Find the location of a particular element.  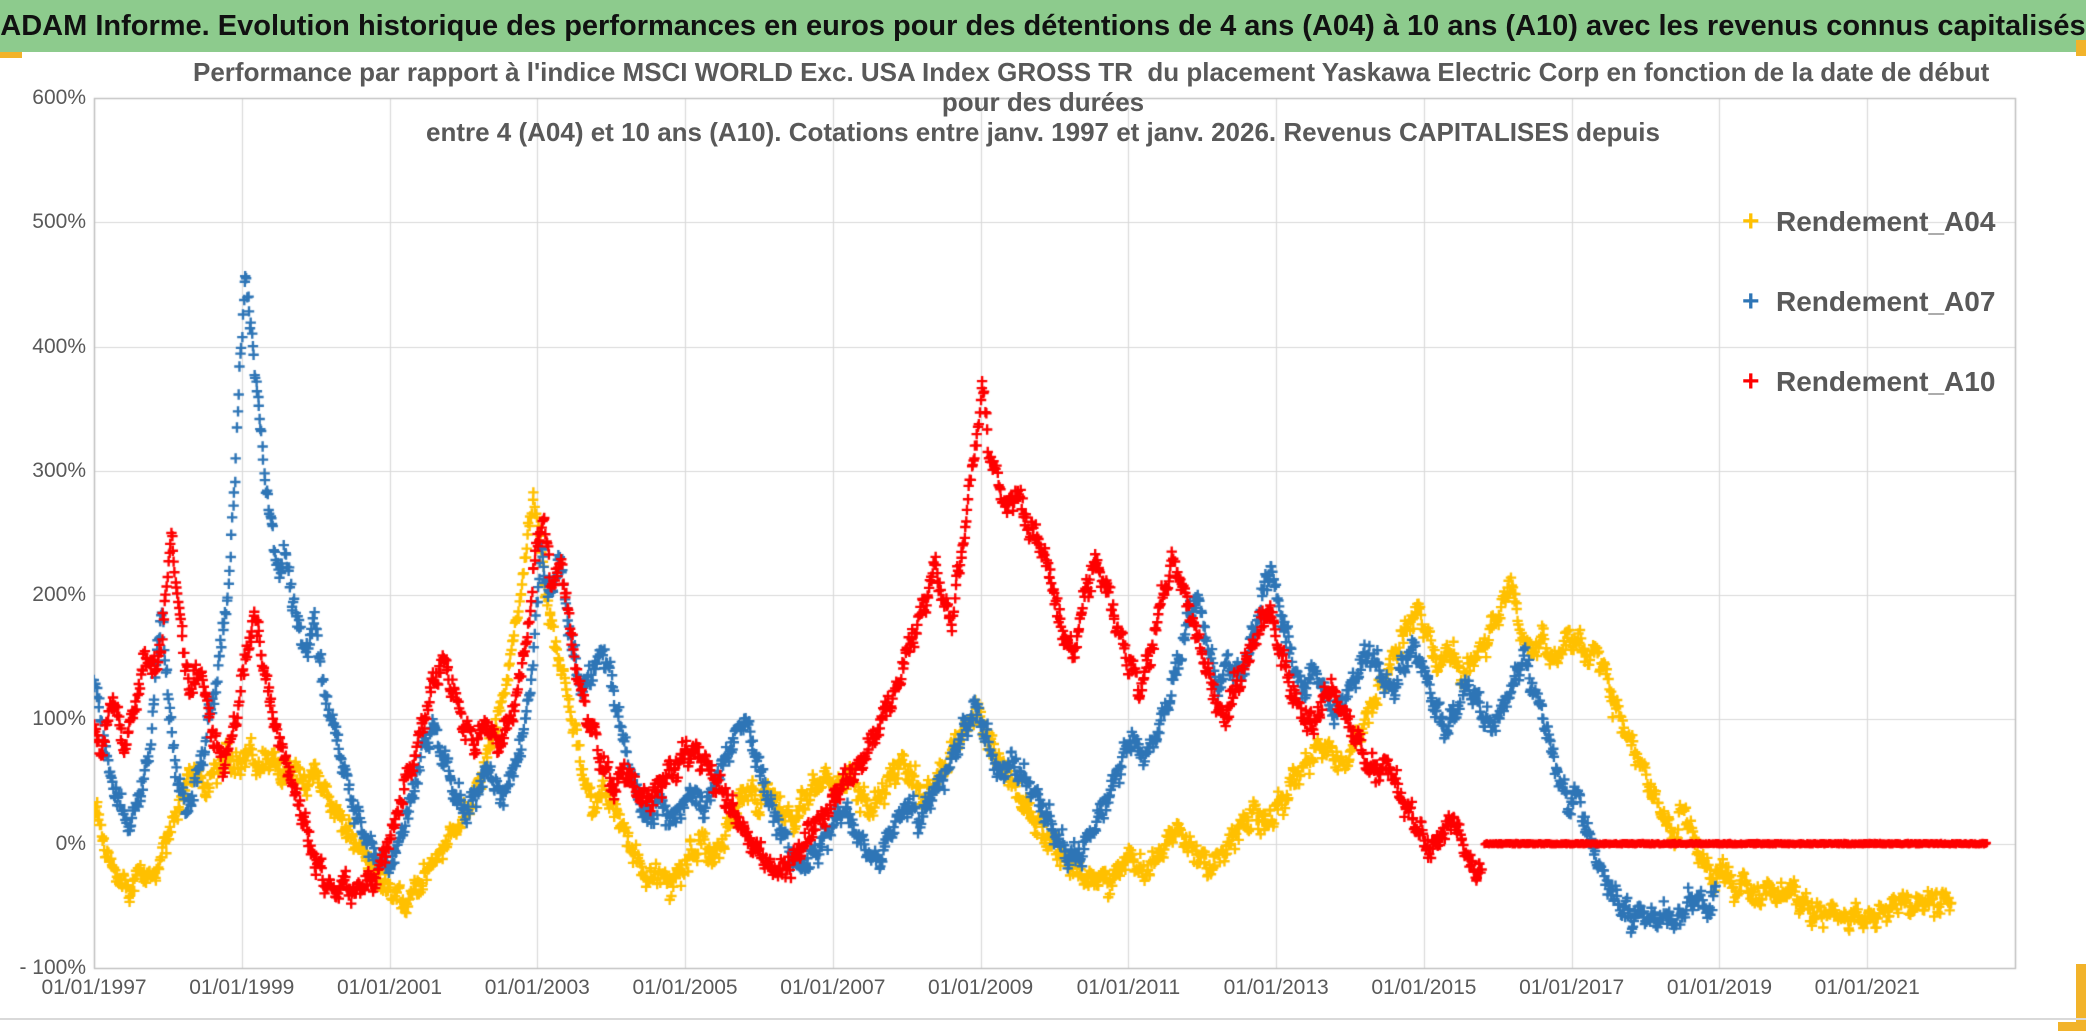

x-axis-tick-label: 01/01/2007 is located at coordinates (833, 987).